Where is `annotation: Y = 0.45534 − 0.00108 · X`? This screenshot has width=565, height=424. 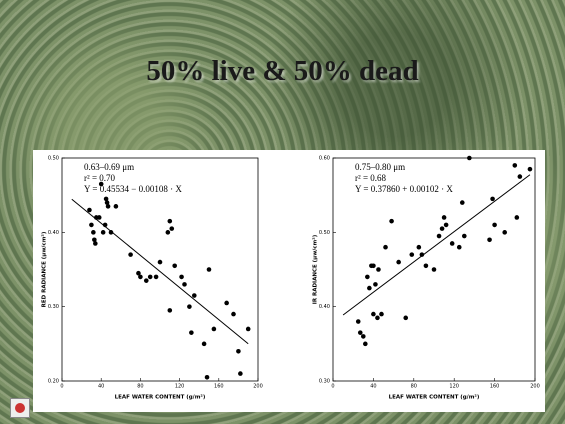 annotation: Y = 0.45534 − 0.00108 · X is located at coordinates (133, 189).